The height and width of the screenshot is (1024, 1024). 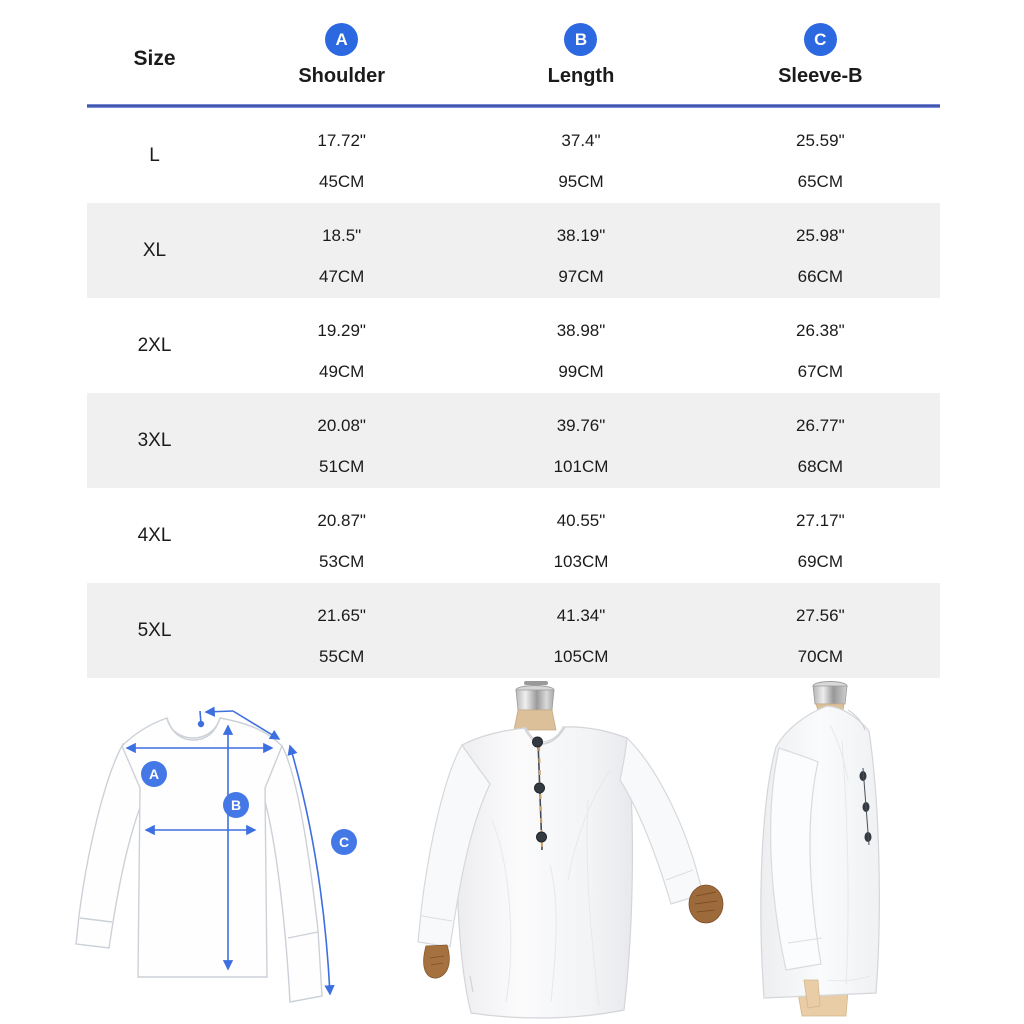 I want to click on diagram-badges: A B C, so click(x=249, y=808).